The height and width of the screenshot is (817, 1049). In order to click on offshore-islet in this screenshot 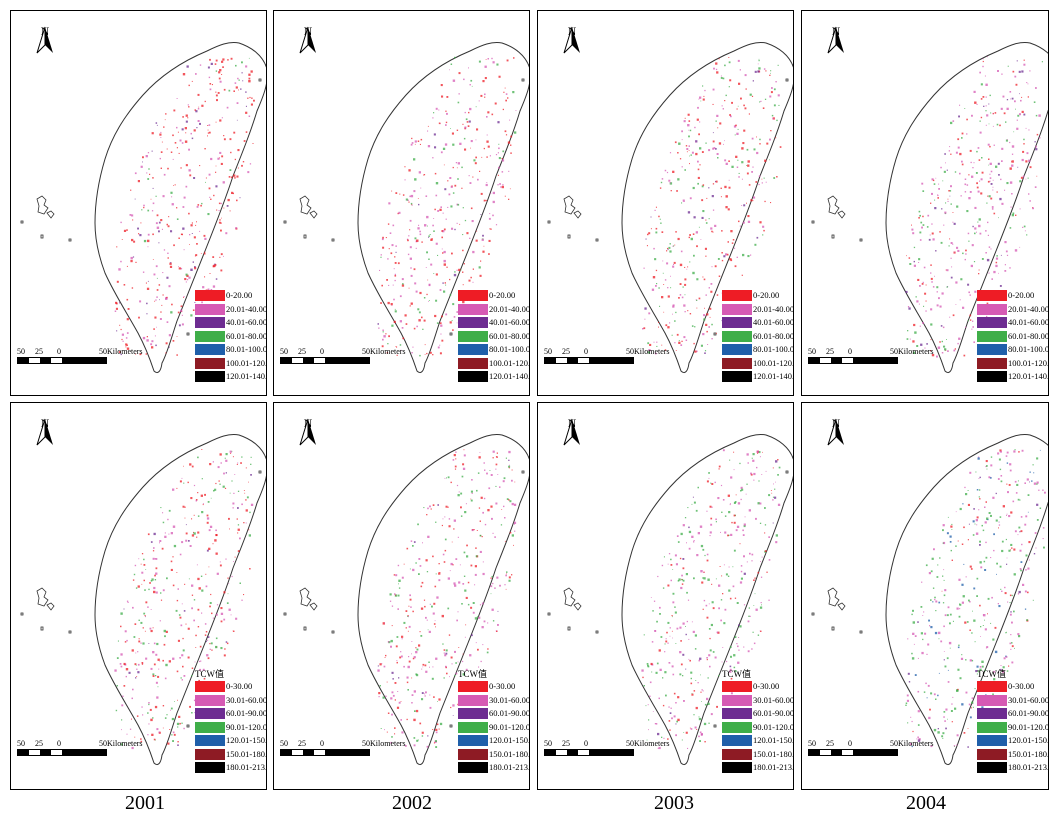, I will do `click(285, 222)`.